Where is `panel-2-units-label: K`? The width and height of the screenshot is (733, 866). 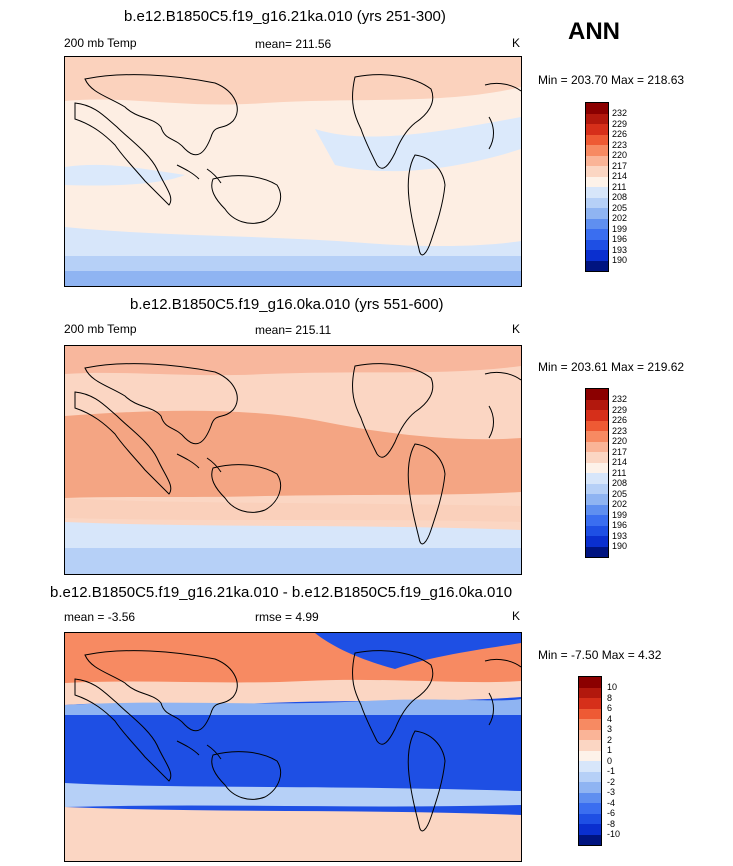
panel-2-units-label: K is located at coordinates (516, 329).